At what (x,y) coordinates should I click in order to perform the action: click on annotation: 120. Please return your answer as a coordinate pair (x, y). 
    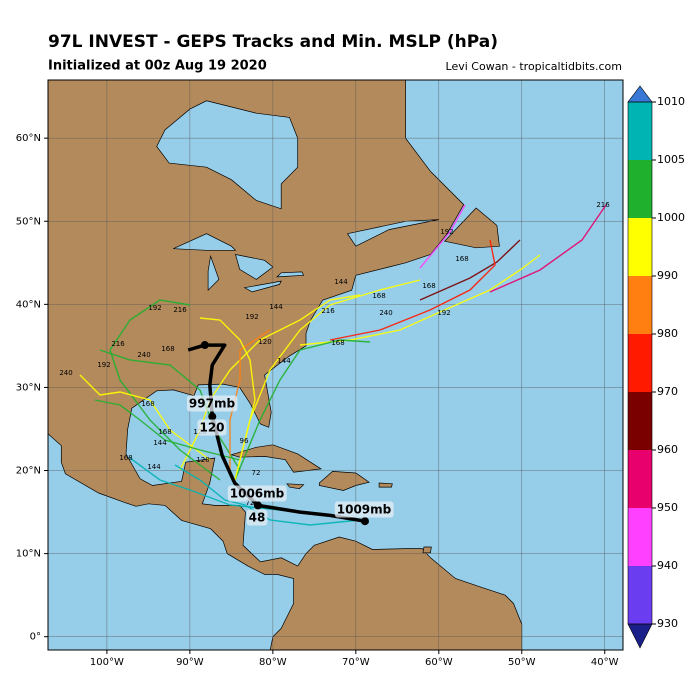
    Looking at the image, I should click on (212, 427).